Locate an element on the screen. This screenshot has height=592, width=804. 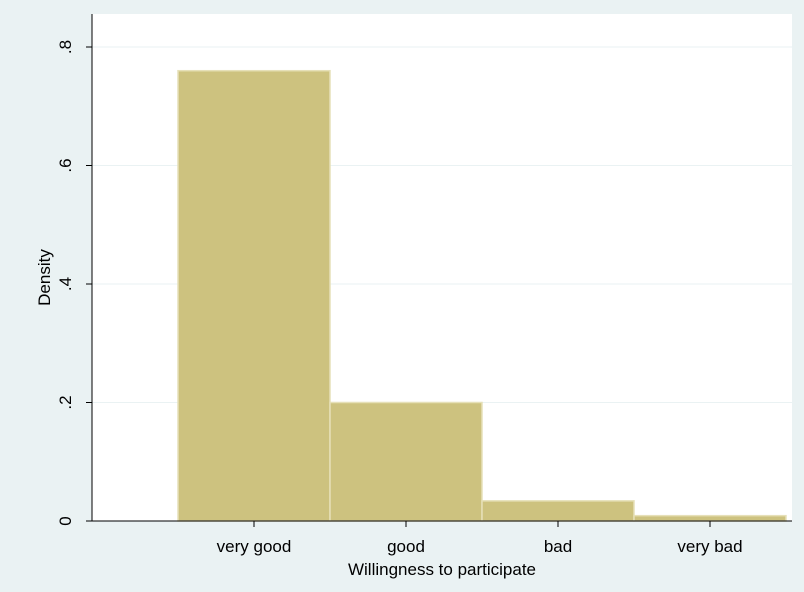
y-tick-label: .2 is located at coordinates (65, 402).